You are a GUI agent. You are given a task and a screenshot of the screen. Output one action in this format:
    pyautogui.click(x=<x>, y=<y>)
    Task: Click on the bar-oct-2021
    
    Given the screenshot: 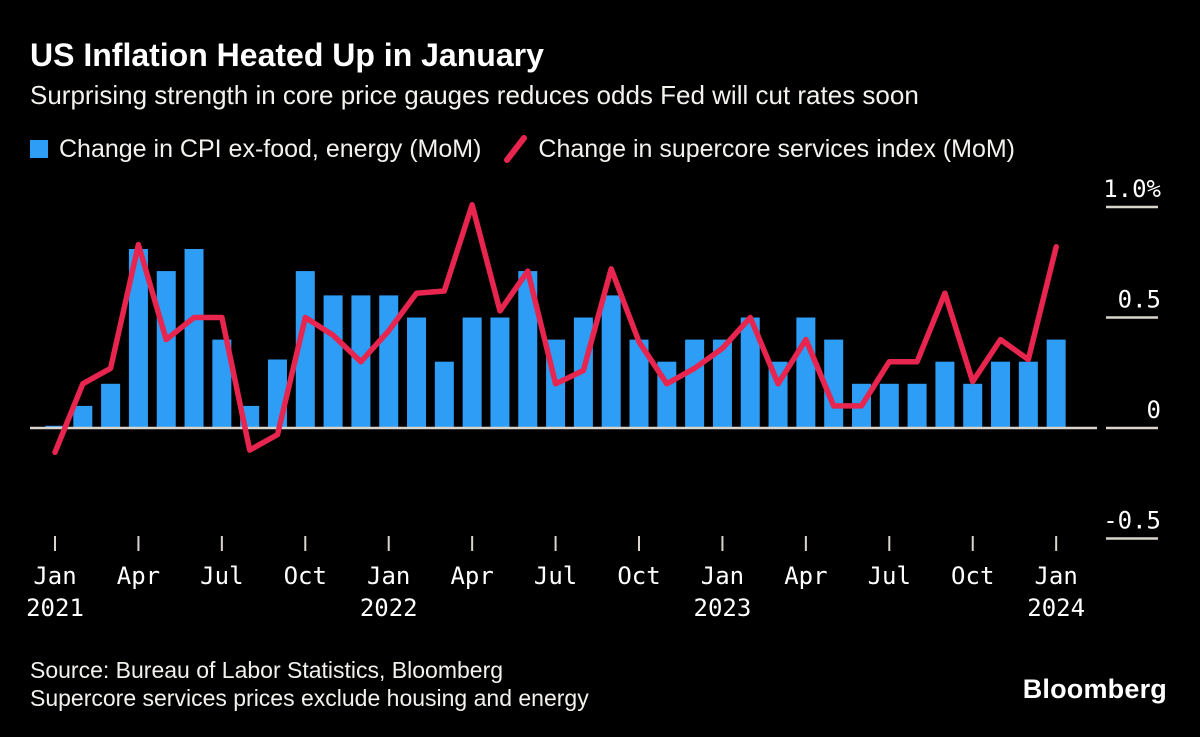 What is the action you would take?
    pyautogui.click(x=305, y=349)
    